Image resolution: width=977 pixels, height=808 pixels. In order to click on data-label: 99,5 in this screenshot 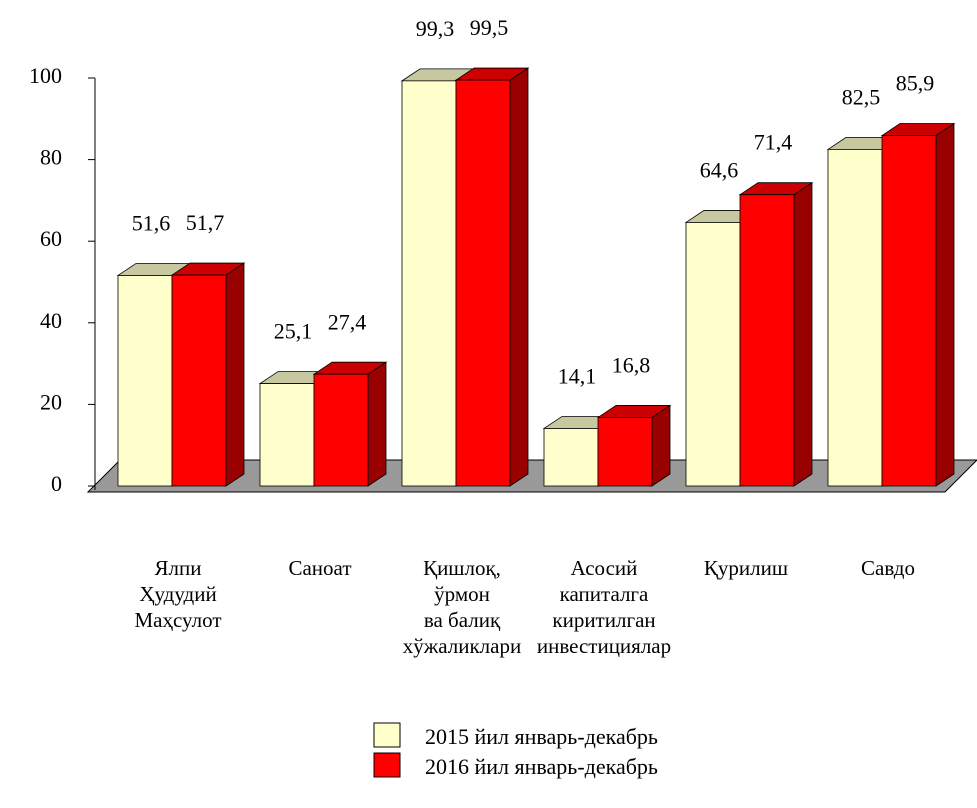, I will do `click(489, 27)`.